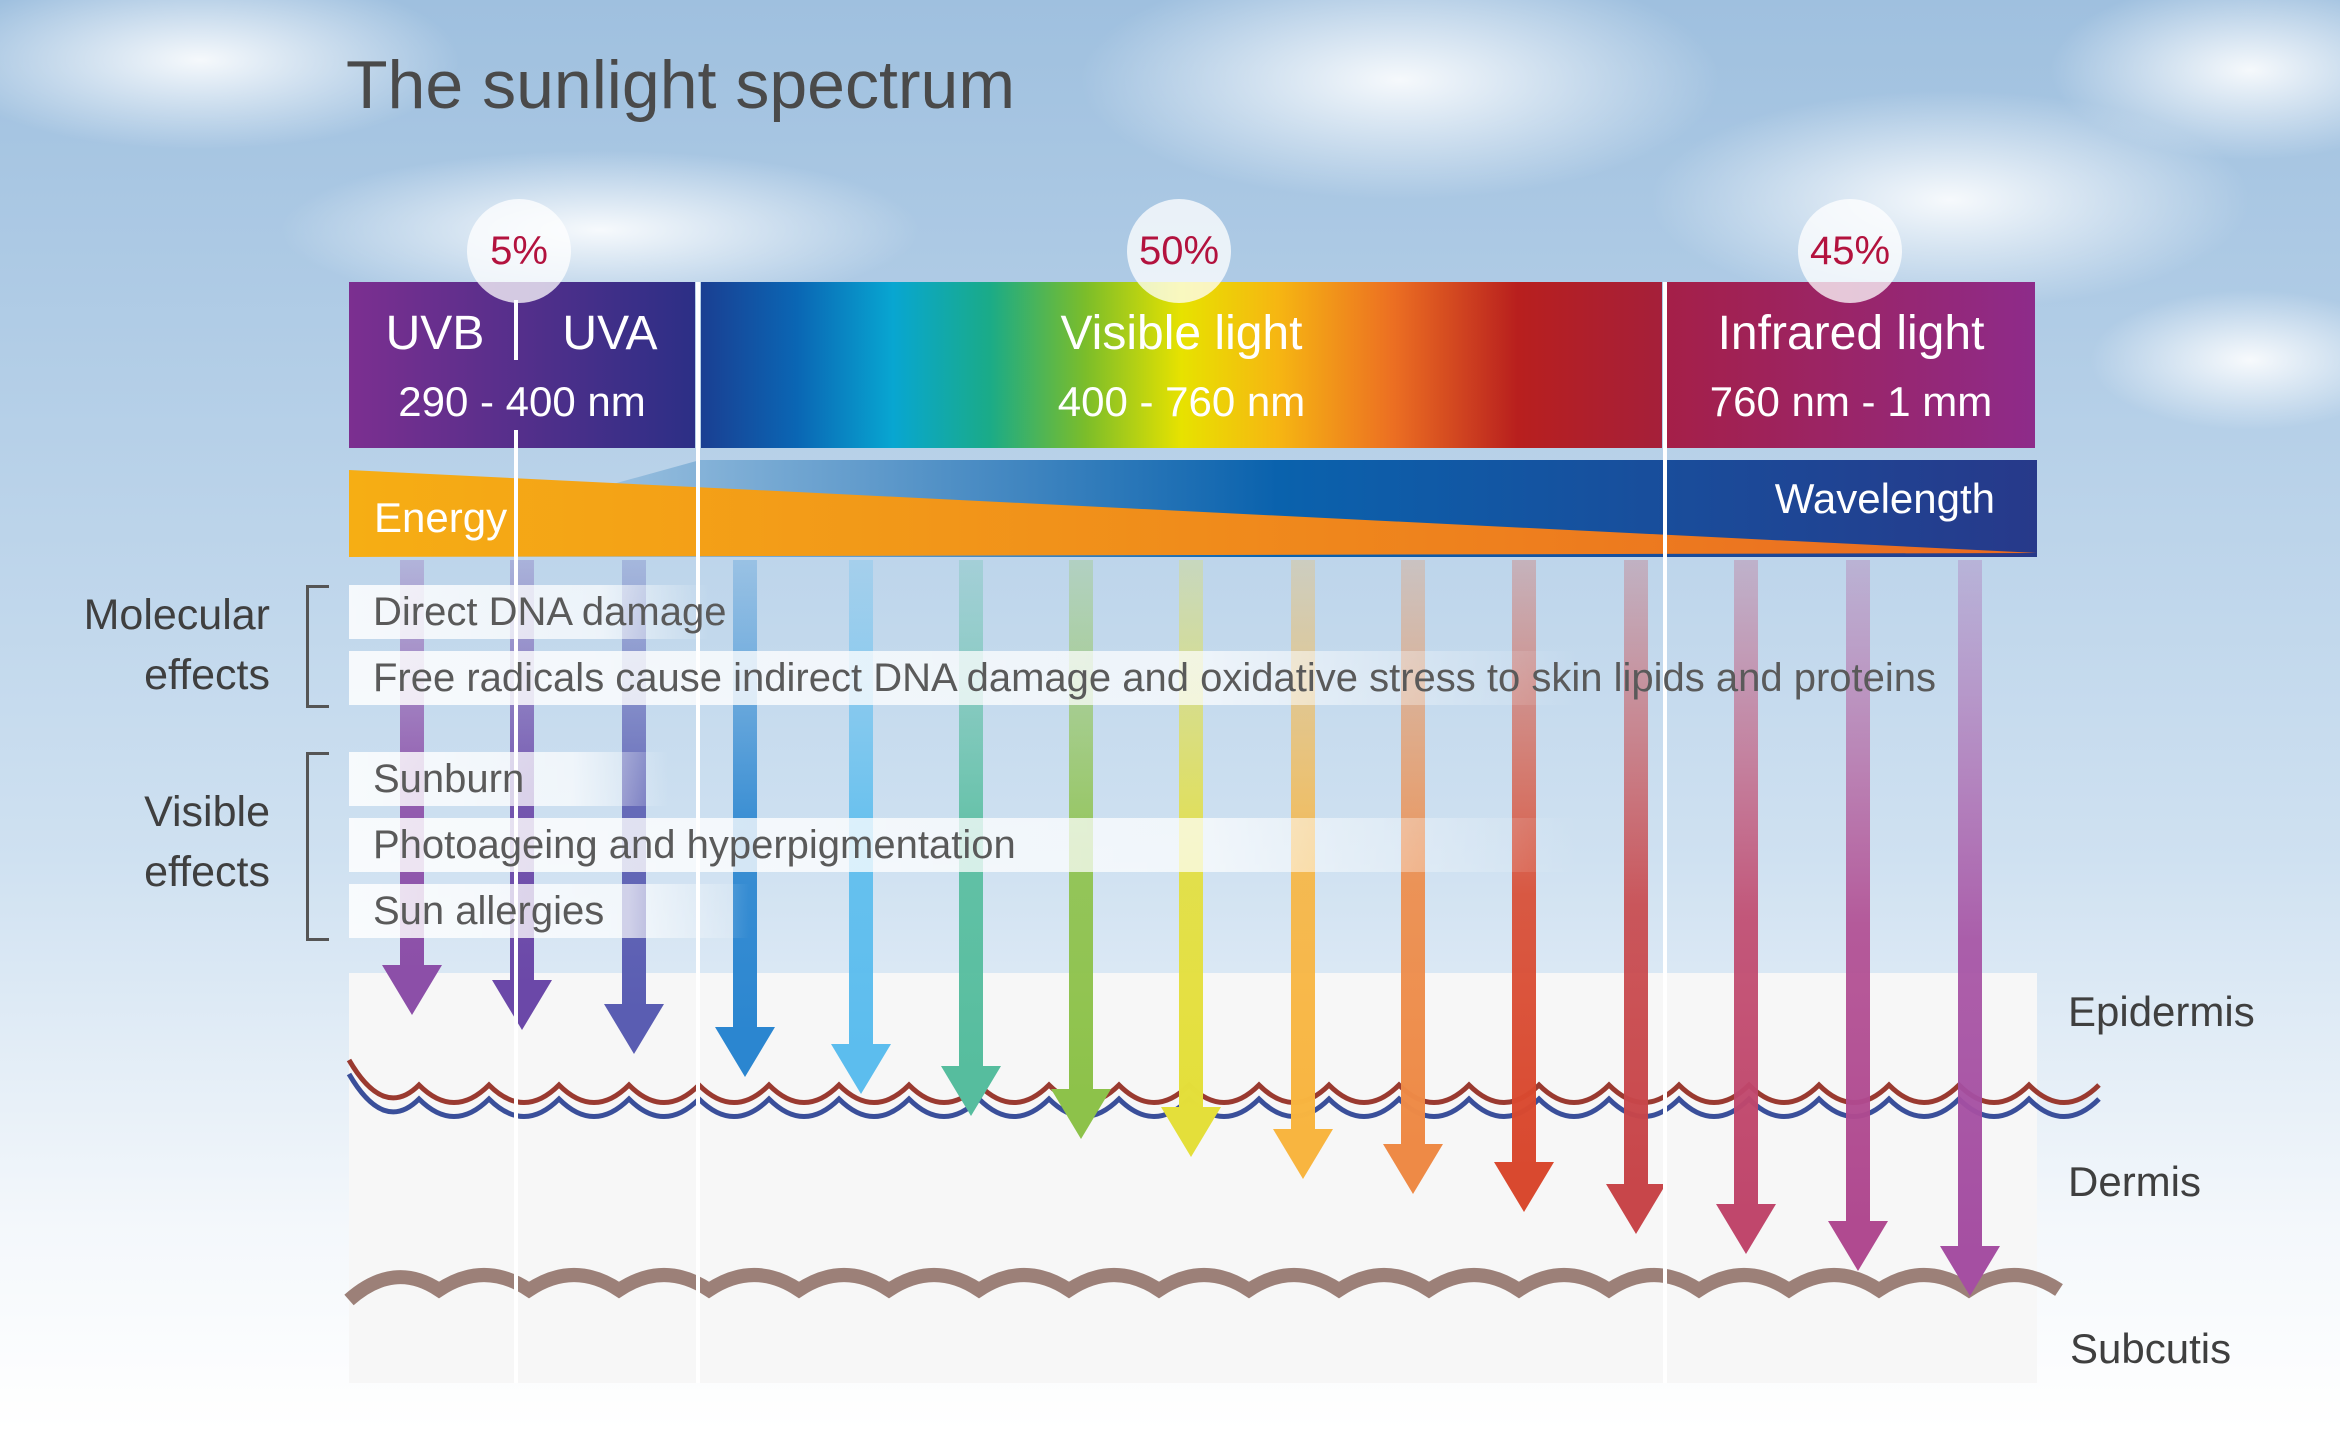  I want to click on layer-subcutis: Subcutis, so click(2151, 1348).